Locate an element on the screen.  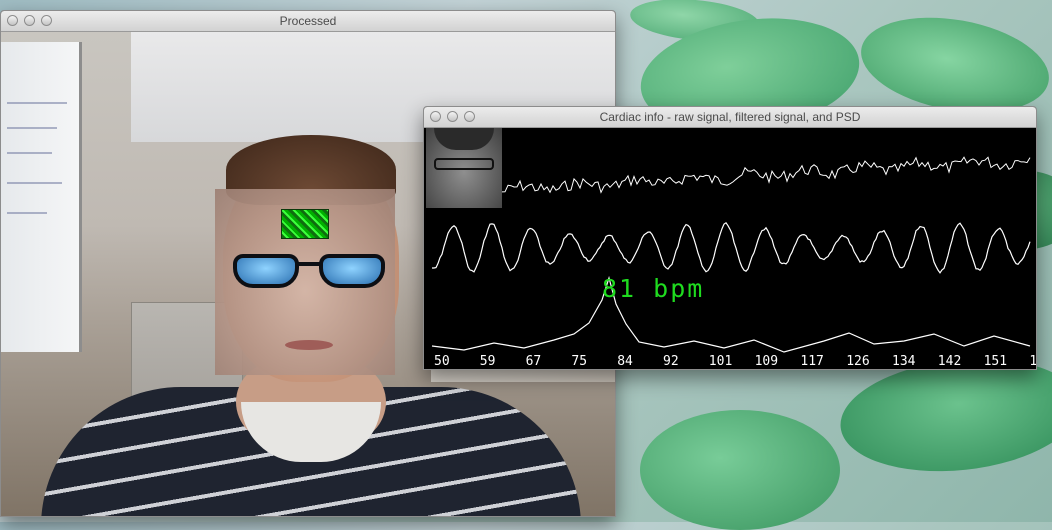
window-title: Processed is located at coordinates (308, 21).